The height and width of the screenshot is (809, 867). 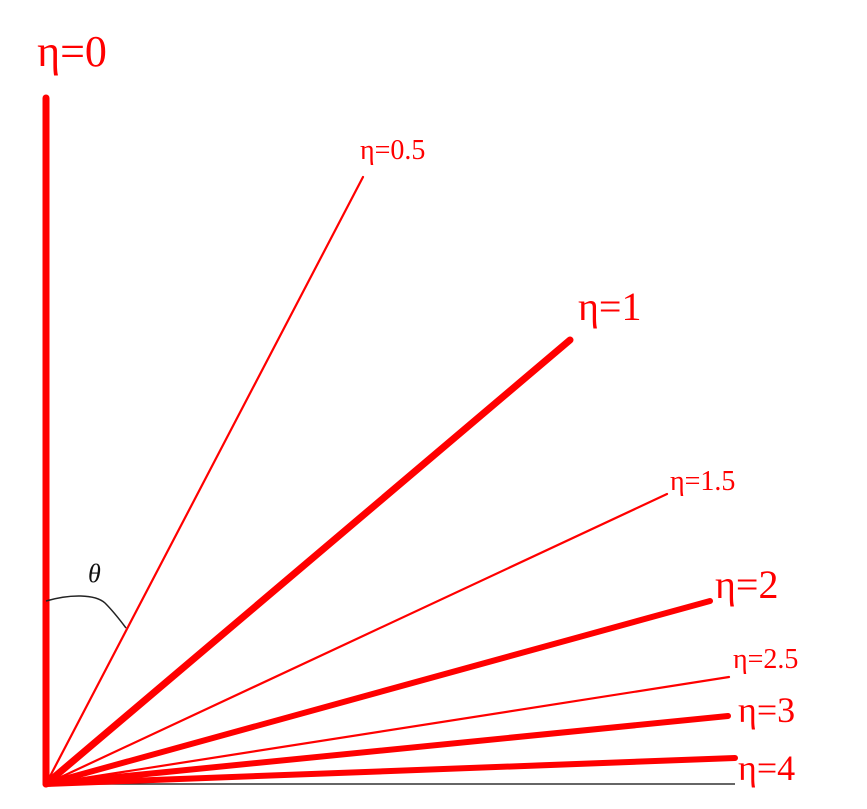 I want to click on theta-label: θ, so click(x=94, y=573).